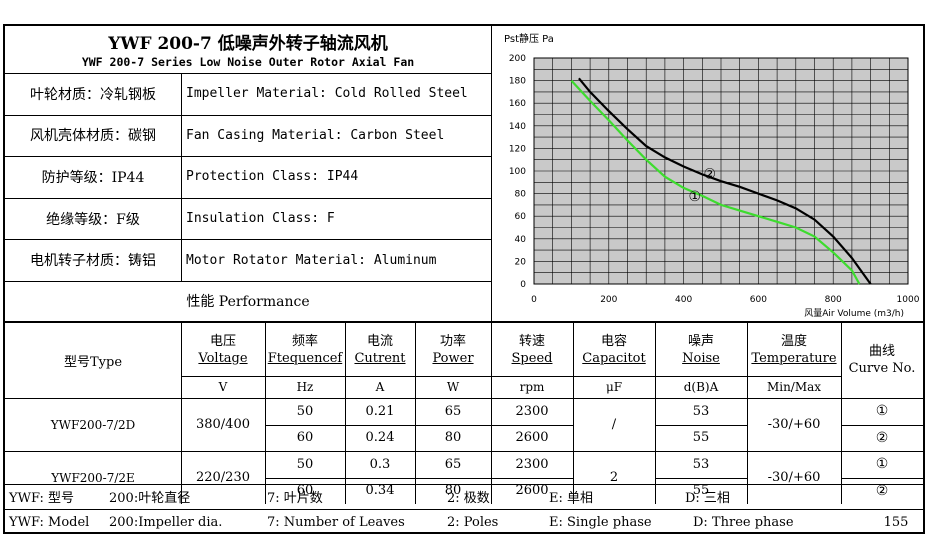 The width and height of the screenshot is (930, 554). What do you see at coordinates (882, 464) in the screenshot?
I see `curve-1-0: ①` at bounding box center [882, 464].